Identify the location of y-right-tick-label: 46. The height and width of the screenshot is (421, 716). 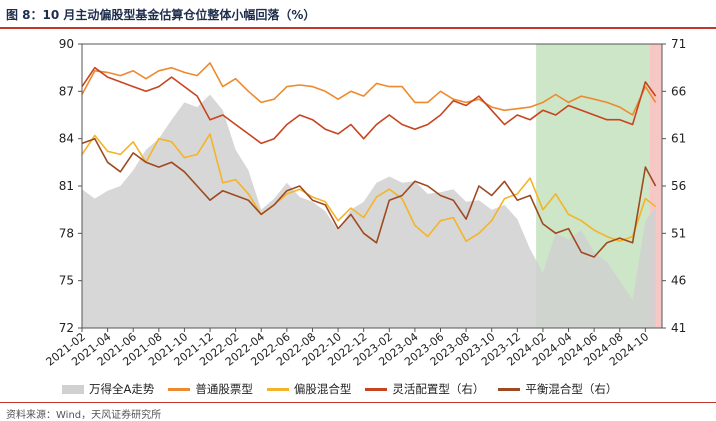
(678, 281).